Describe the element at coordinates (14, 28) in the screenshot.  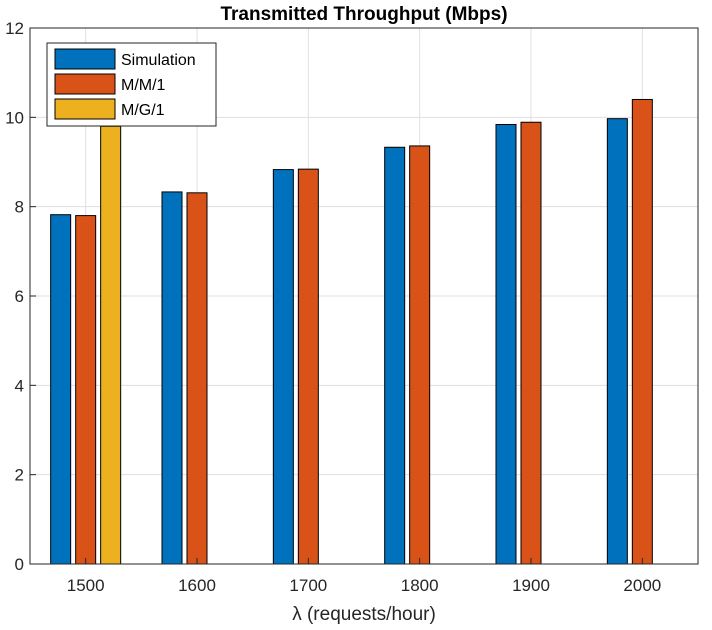
I see `y-tick-label: 12` at that location.